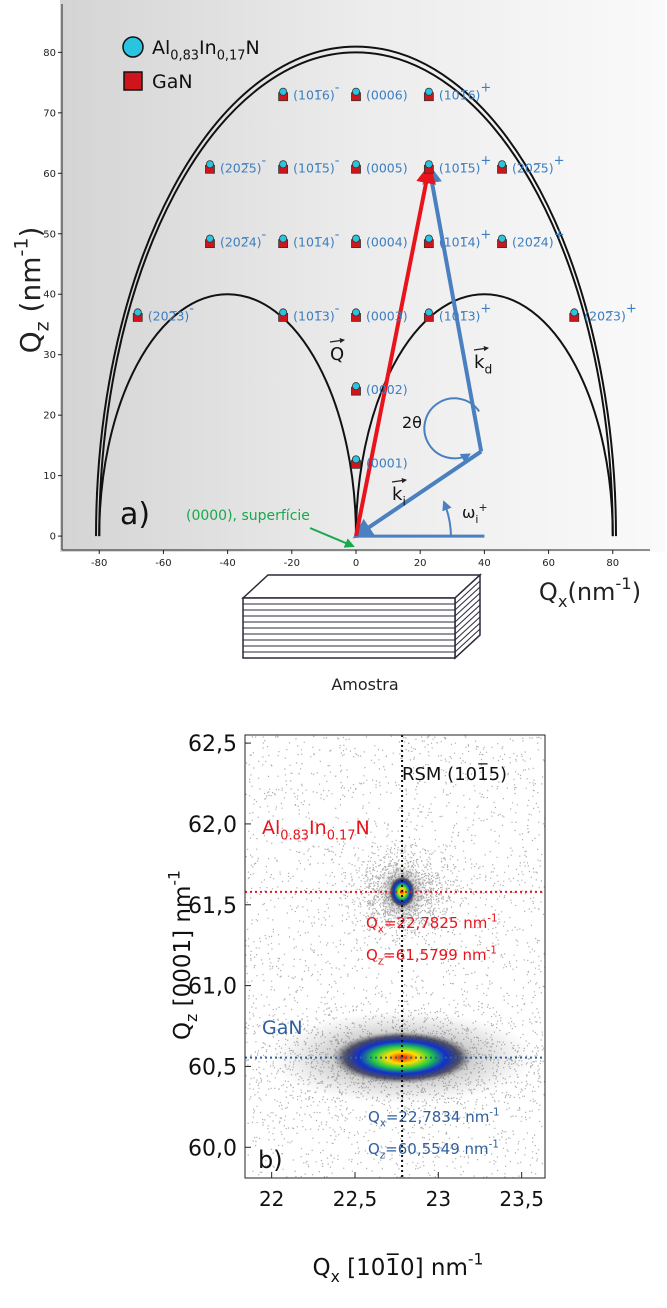 Image resolution: width=667 pixels, height=1308 pixels. Describe the element at coordinates (292, 563) in the screenshot. I see `x-tick-label: -20` at that location.